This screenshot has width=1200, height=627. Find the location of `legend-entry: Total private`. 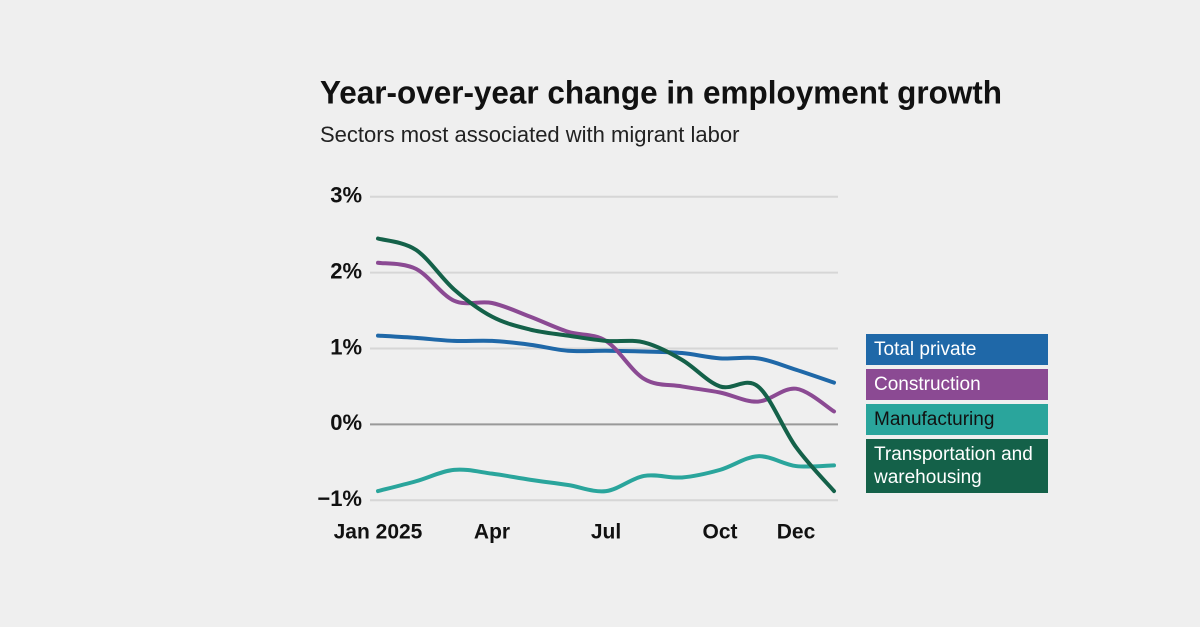

legend-entry: Total private is located at coordinates (957, 349).